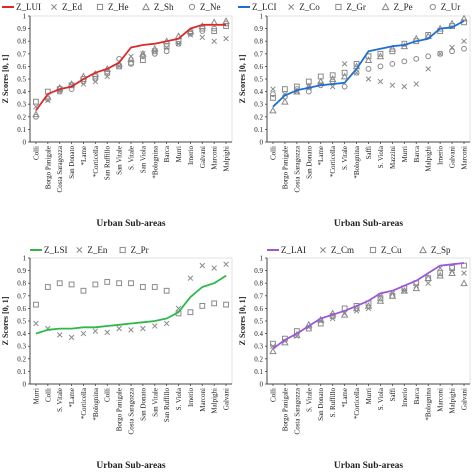  Describe the element at coordinates (258, 322) in the screenshot. I see `y-tick-label: 0.5` at that location.